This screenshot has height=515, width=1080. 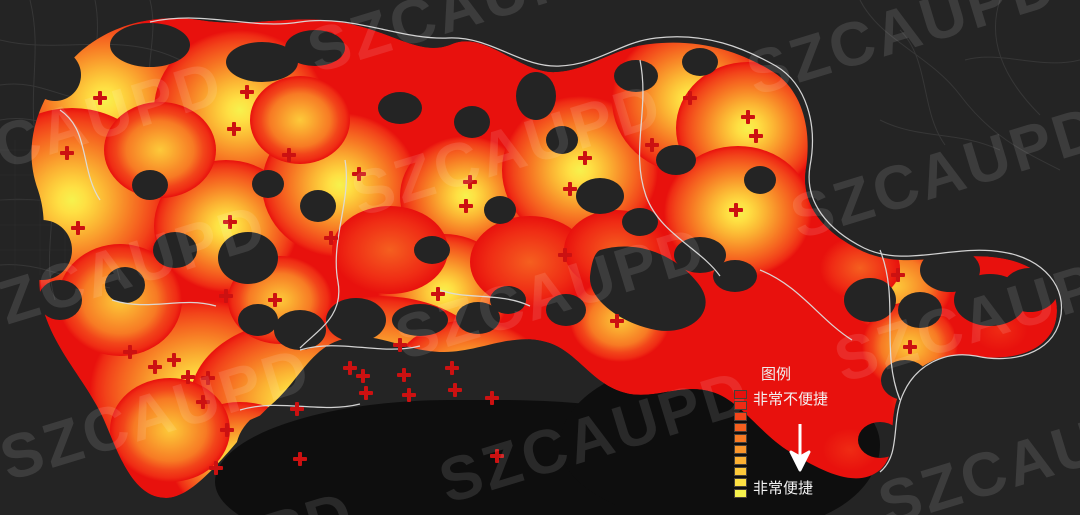 What do you see at coordinates (783, 488) in the screenshot?
I see `legend-label-low: 非常便捷` at bounding box center [783, 488].